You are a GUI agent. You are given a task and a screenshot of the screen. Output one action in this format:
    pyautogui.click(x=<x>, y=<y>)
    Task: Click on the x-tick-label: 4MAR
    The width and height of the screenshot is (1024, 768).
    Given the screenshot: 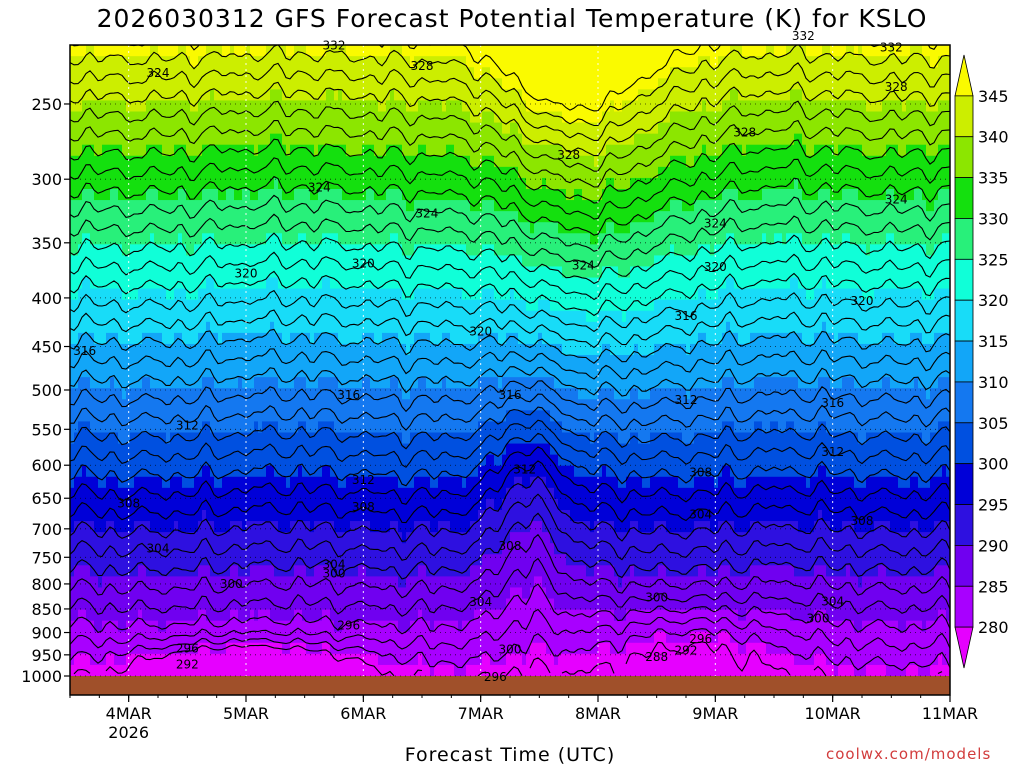 What is the action you would take?
    pyautogui.click(x=129, y=713)
    